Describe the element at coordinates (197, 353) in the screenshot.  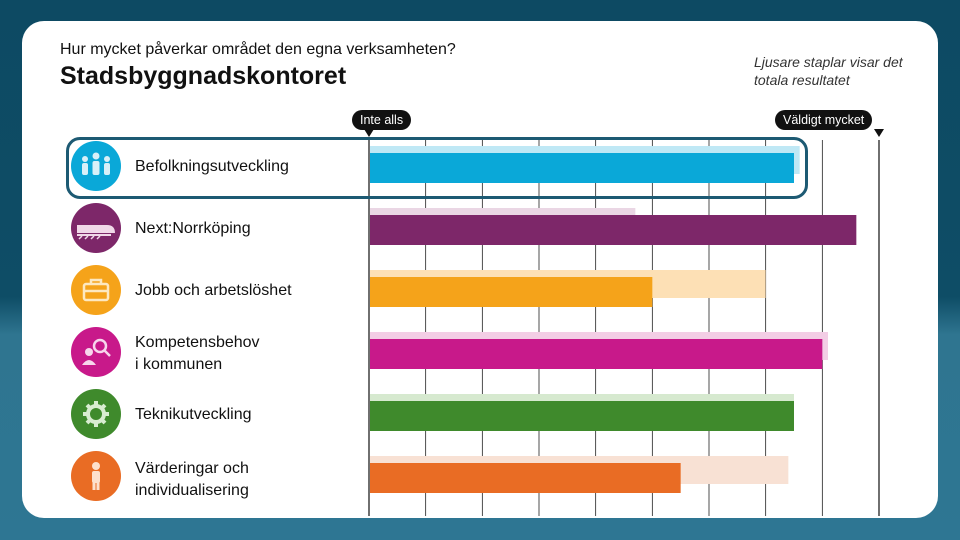
I see `category-label: Kompetensbehov i kommunen` at that location.